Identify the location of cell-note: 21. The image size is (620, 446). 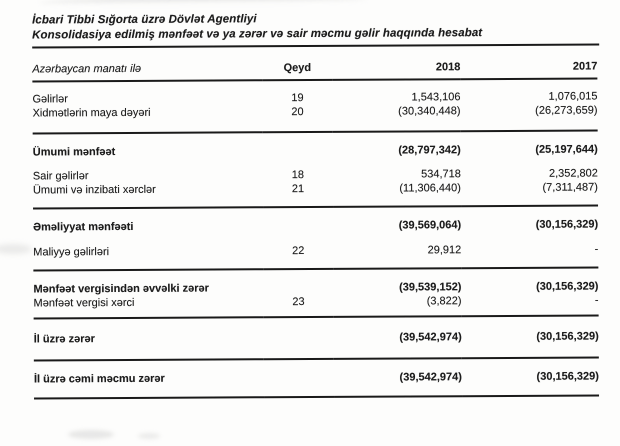
(298, 189).